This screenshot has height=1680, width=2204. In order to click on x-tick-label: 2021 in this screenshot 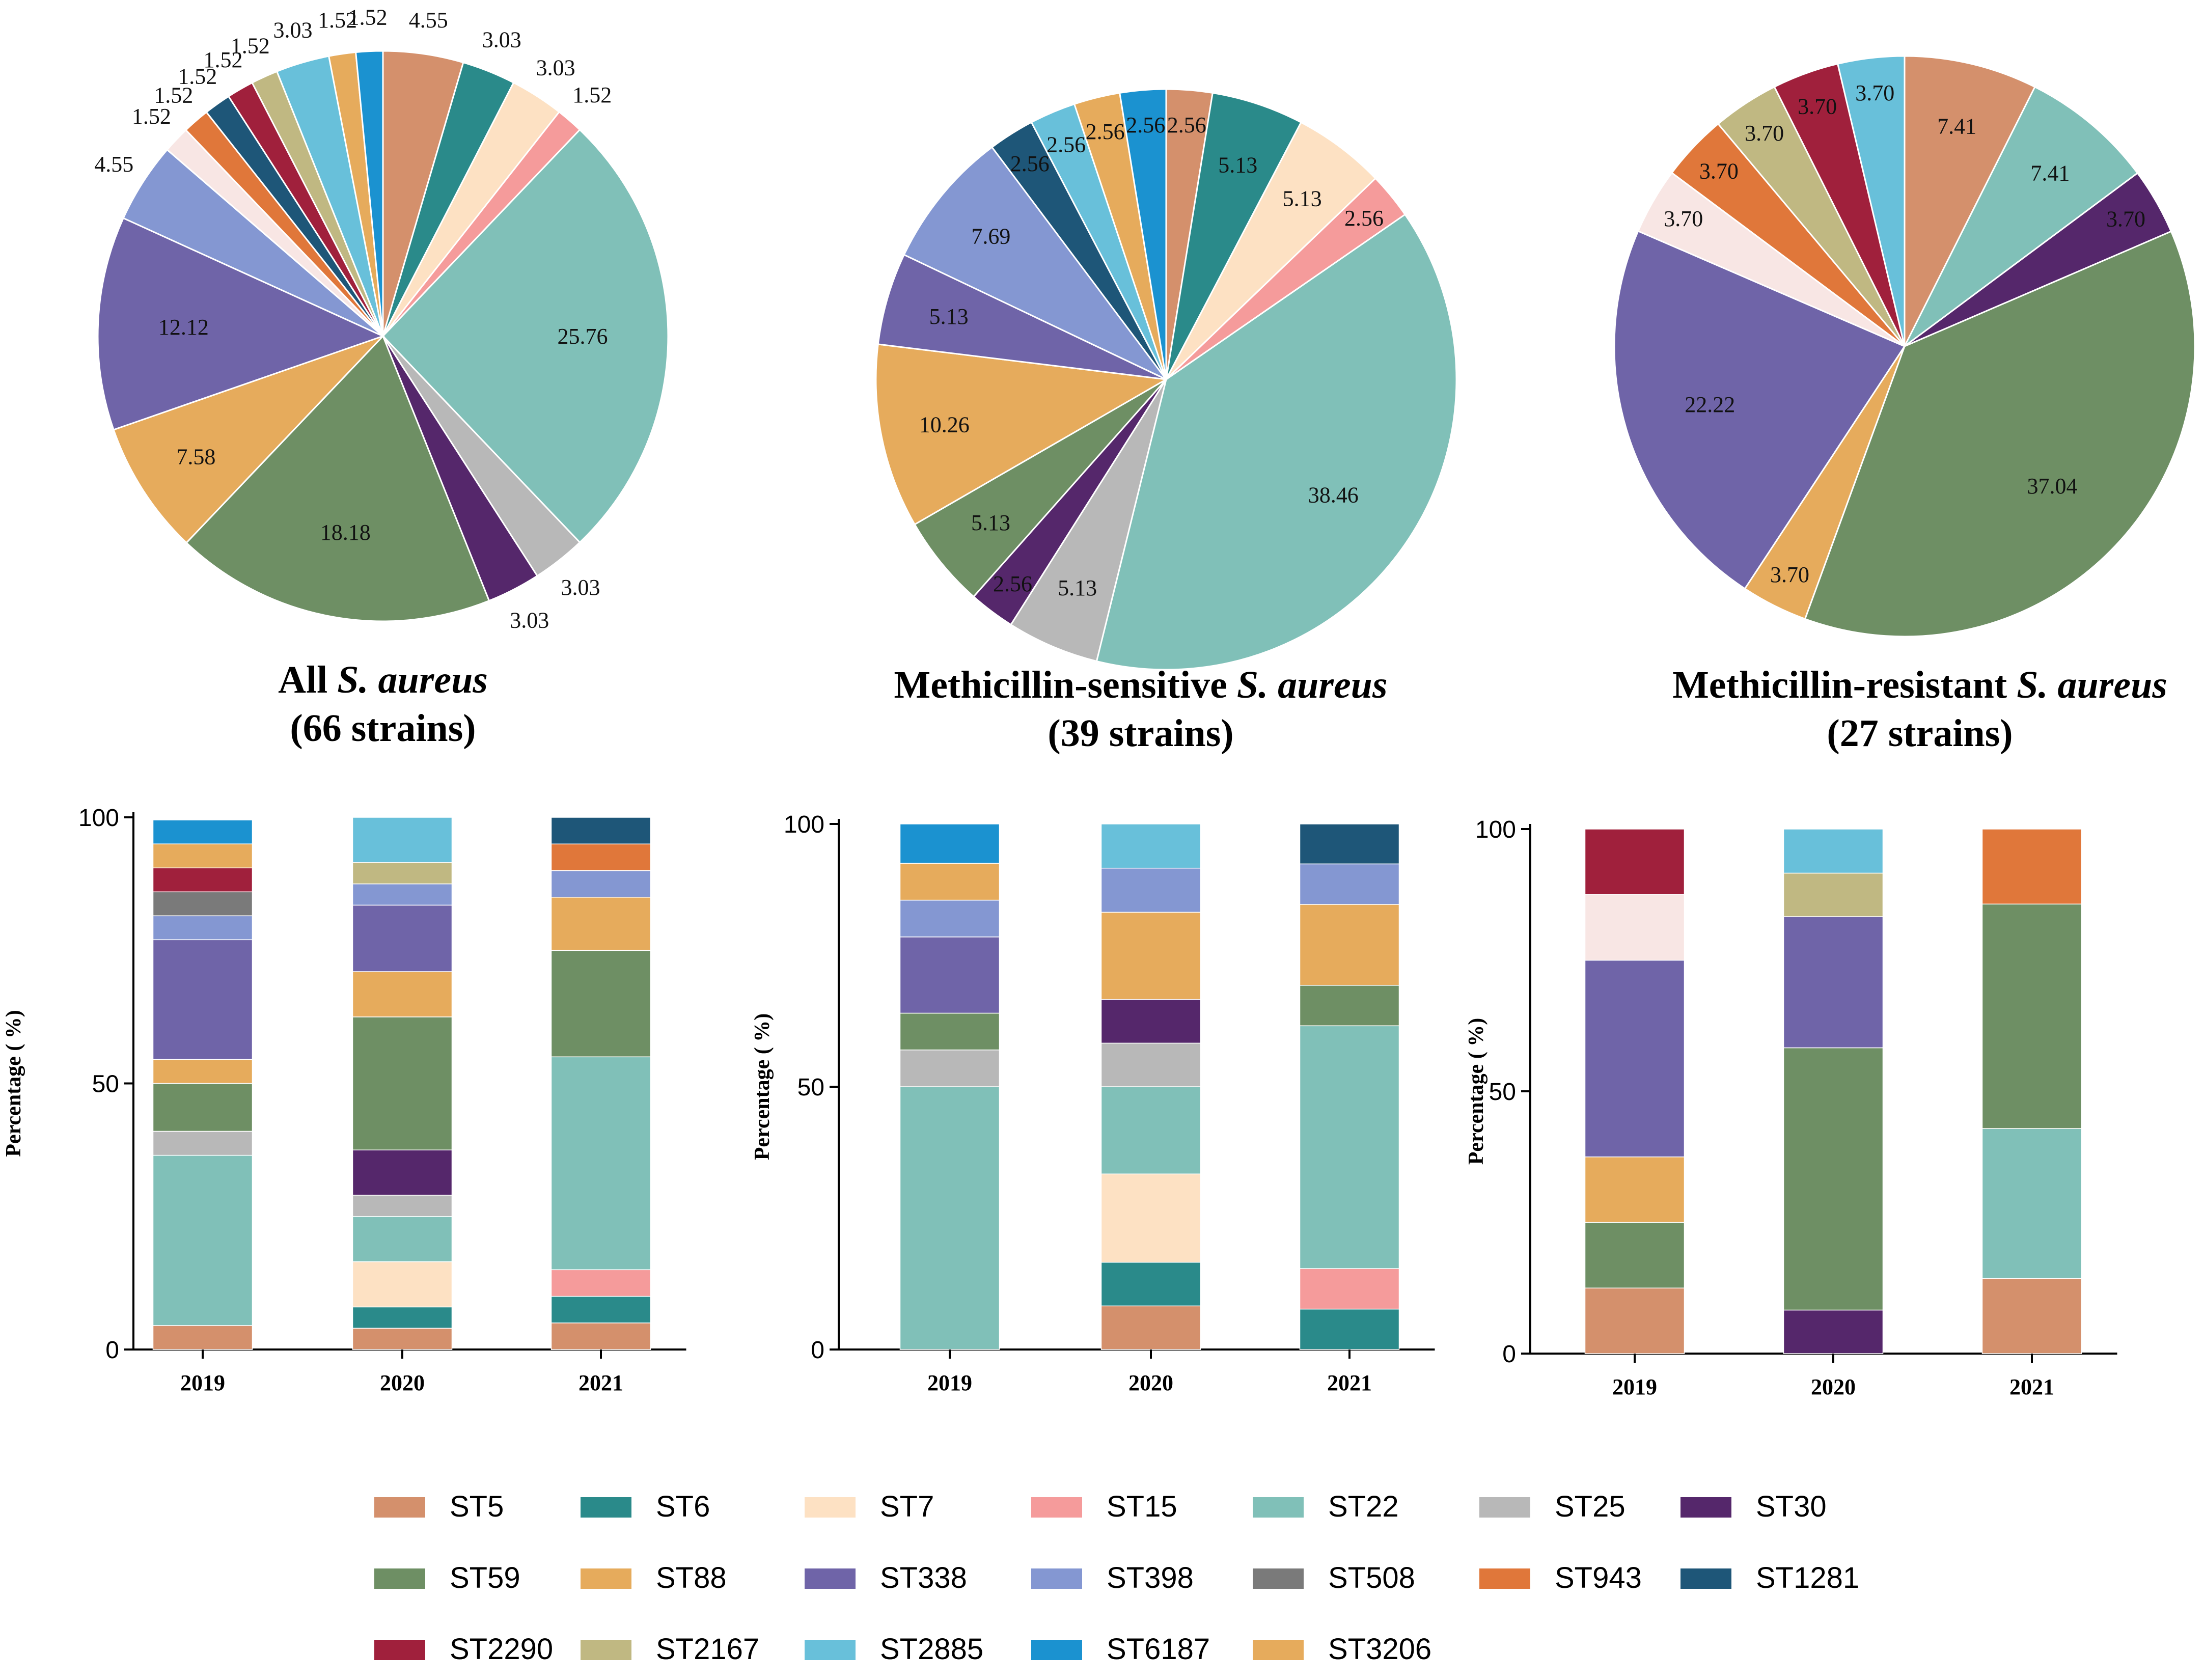, I will do `click(600, 1382)`.